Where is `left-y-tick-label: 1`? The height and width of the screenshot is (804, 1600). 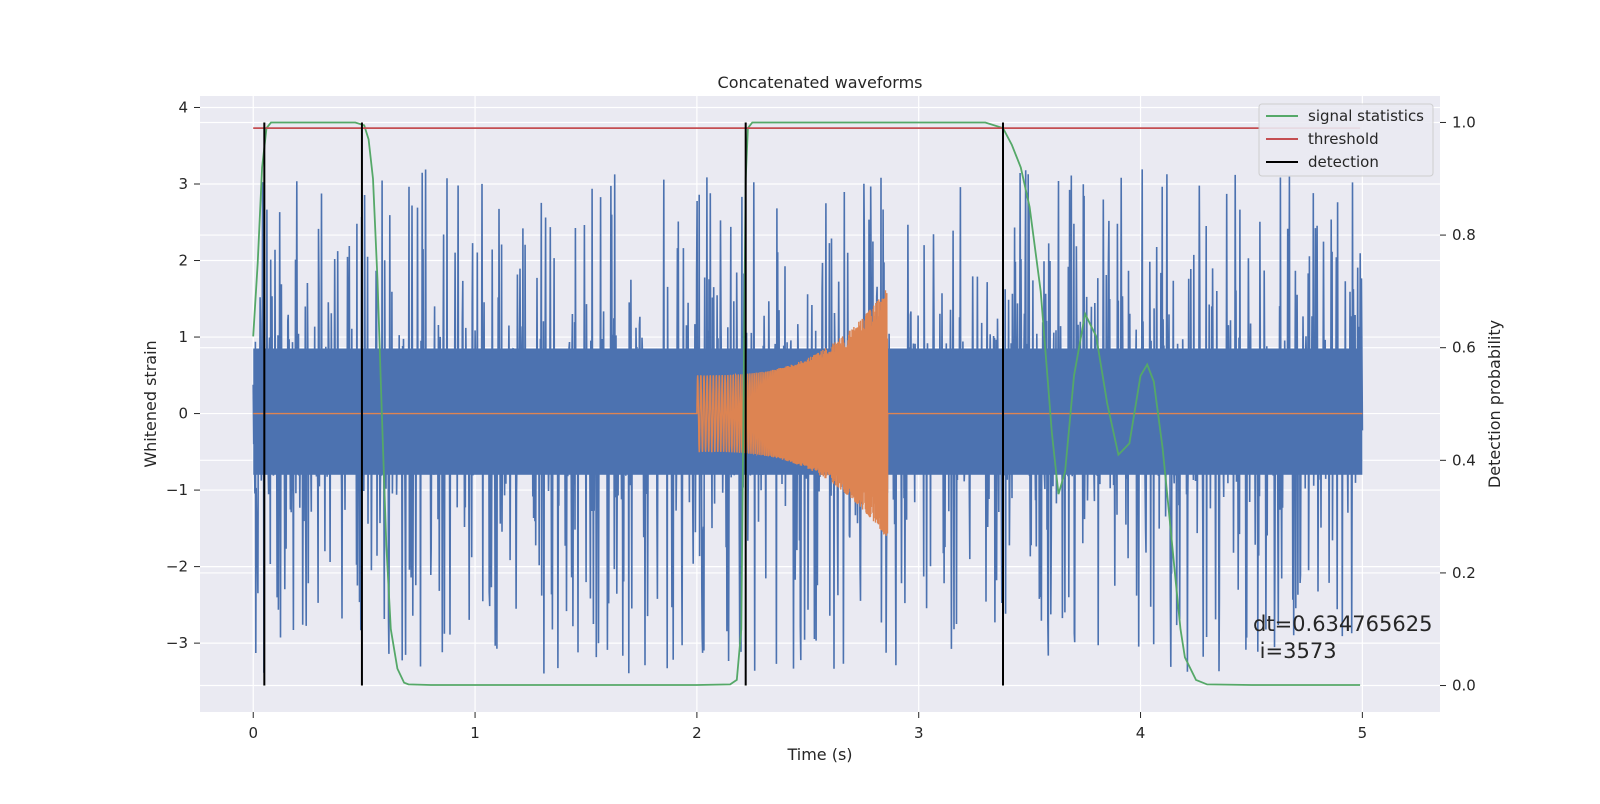
left-y-tick-label: 1 is located at coordinates (183, 337).